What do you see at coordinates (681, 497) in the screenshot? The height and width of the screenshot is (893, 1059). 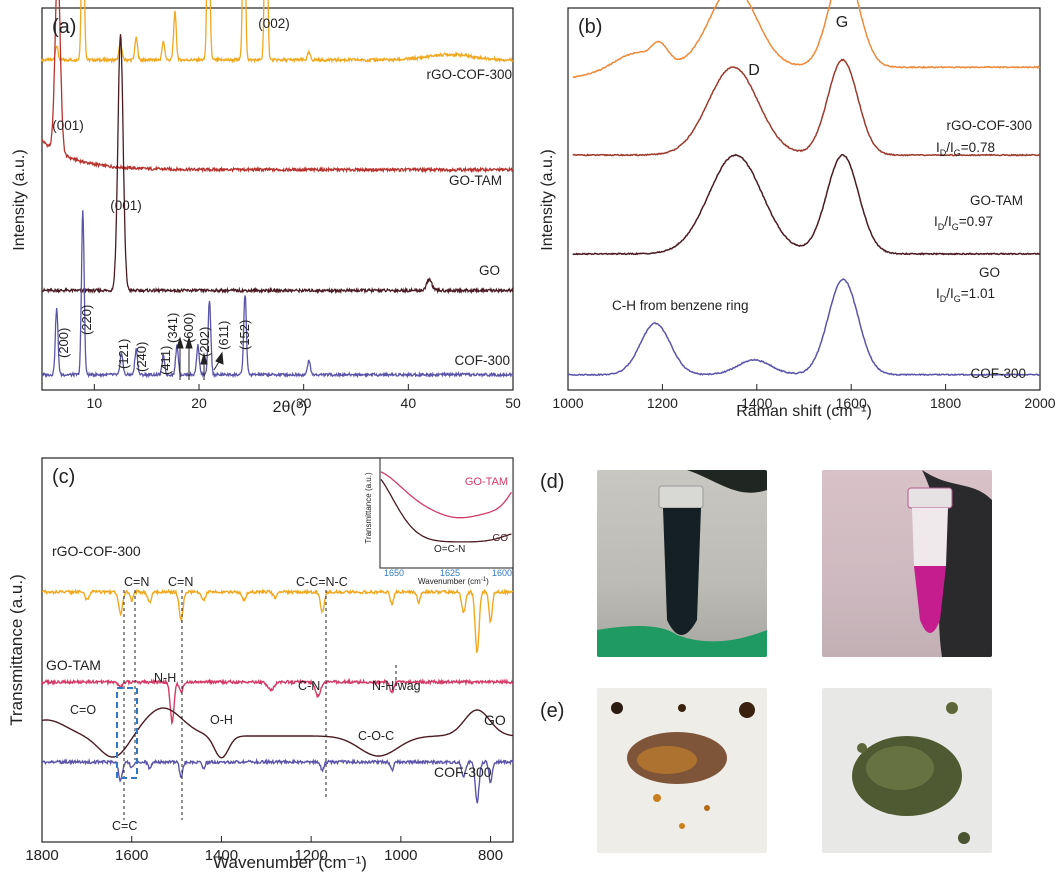 I see `tube-cap` at bounding box center [681, 497].